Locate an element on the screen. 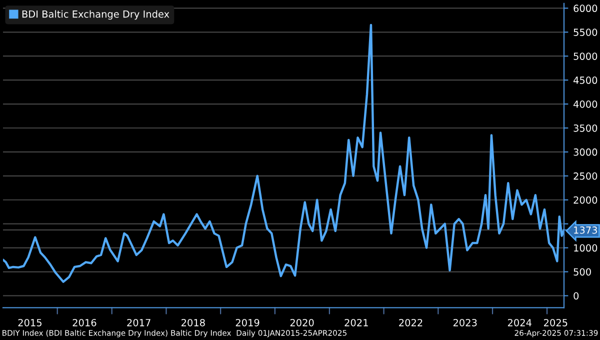  x-tick-label: 2024 is located at coordinates (520, 322).